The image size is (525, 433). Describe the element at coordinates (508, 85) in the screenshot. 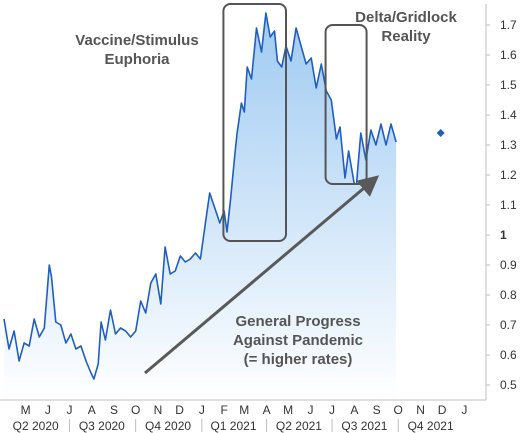

I see `y-tick-label: 1.5` at that location.